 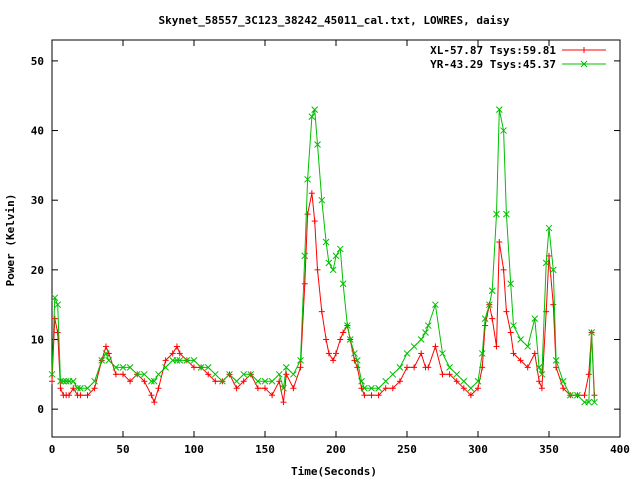 What do you see at coordinates (40, 409) in the screenshot?
I see `y-tick-label: 0` at bounding box center [40, 409].